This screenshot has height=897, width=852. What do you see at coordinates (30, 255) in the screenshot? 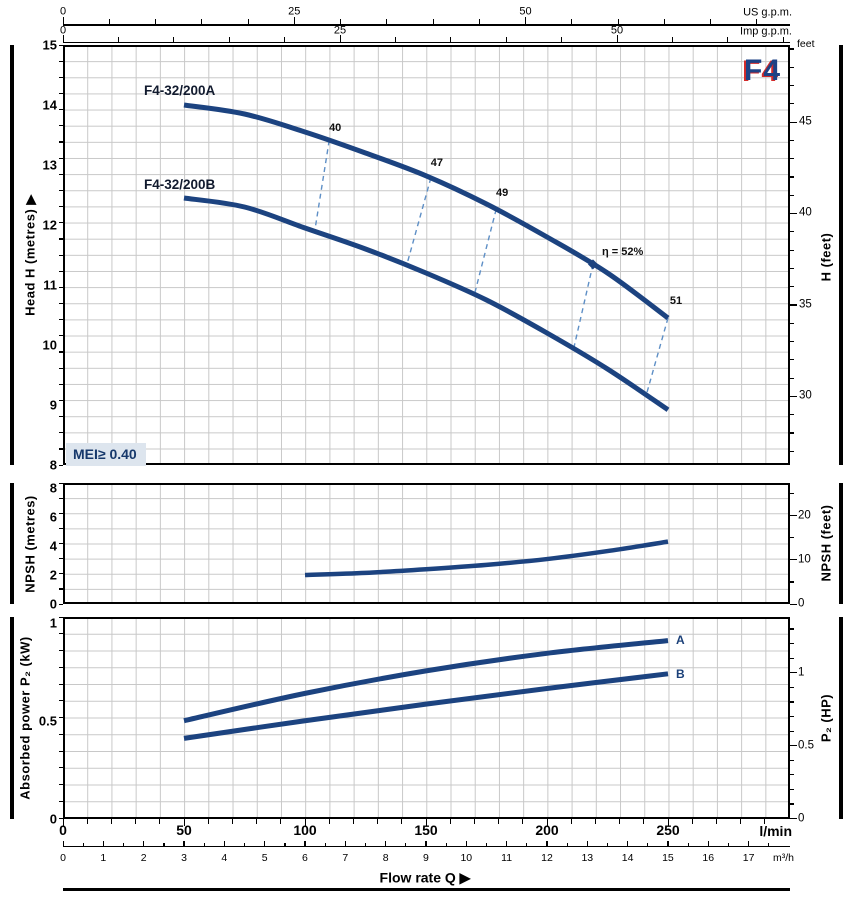
I see `head-axis-title: Head H (metres) ▶` at bounding box center [30, 255].